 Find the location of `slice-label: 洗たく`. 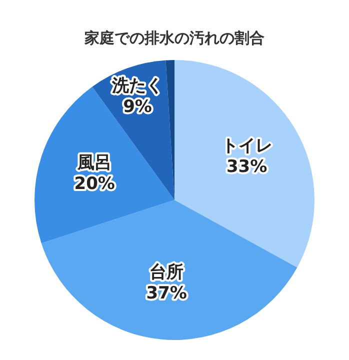

slice-label: 洗たく is located at coordinates (137, 86).